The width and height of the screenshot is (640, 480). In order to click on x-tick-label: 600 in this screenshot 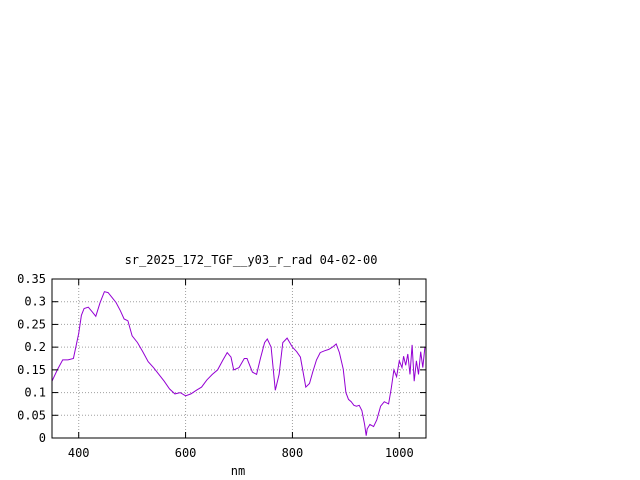, I will do `click(186, 453)`.